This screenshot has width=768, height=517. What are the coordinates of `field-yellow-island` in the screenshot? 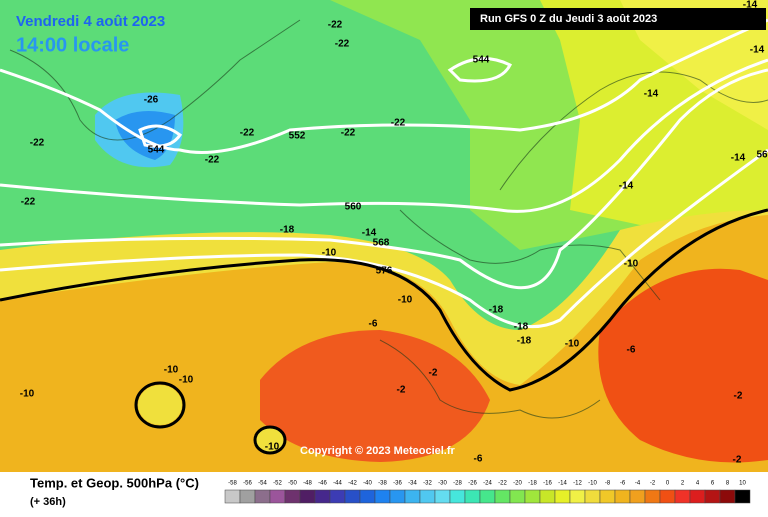 It's located at (160, 405).